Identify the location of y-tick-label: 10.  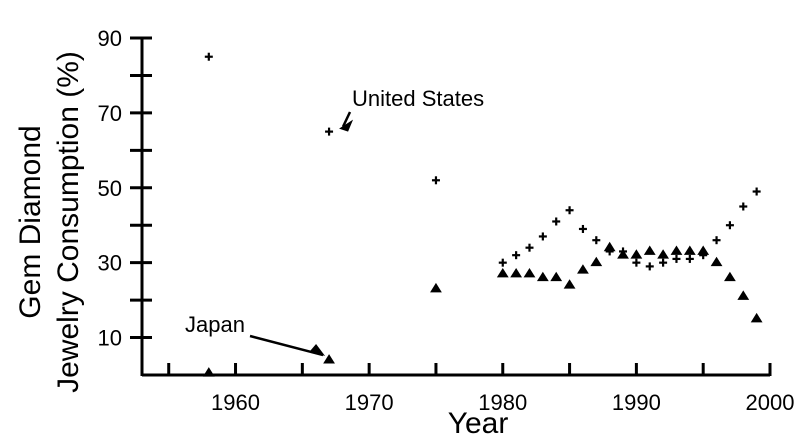
(110, 338).